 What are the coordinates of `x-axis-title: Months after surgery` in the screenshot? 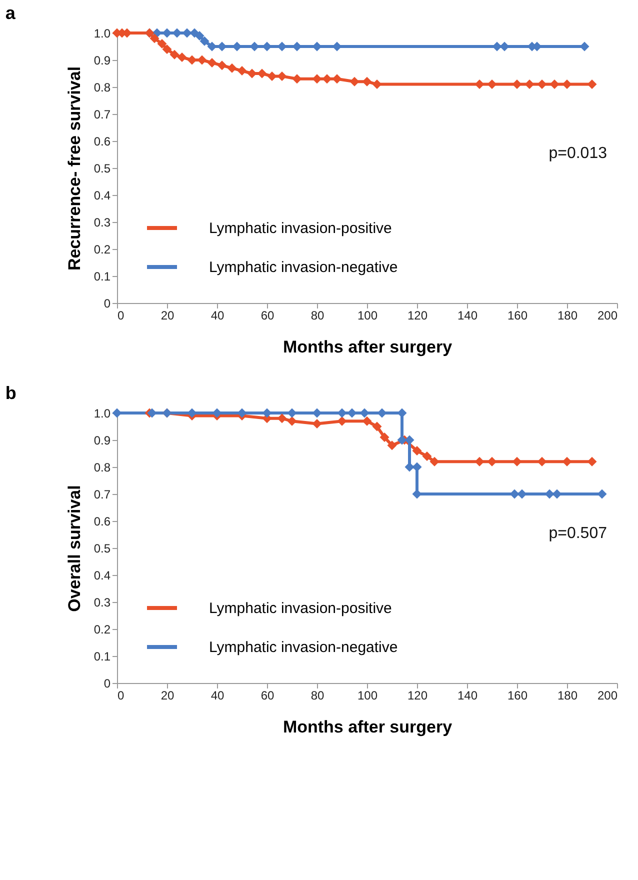 It's located at (367, 727).